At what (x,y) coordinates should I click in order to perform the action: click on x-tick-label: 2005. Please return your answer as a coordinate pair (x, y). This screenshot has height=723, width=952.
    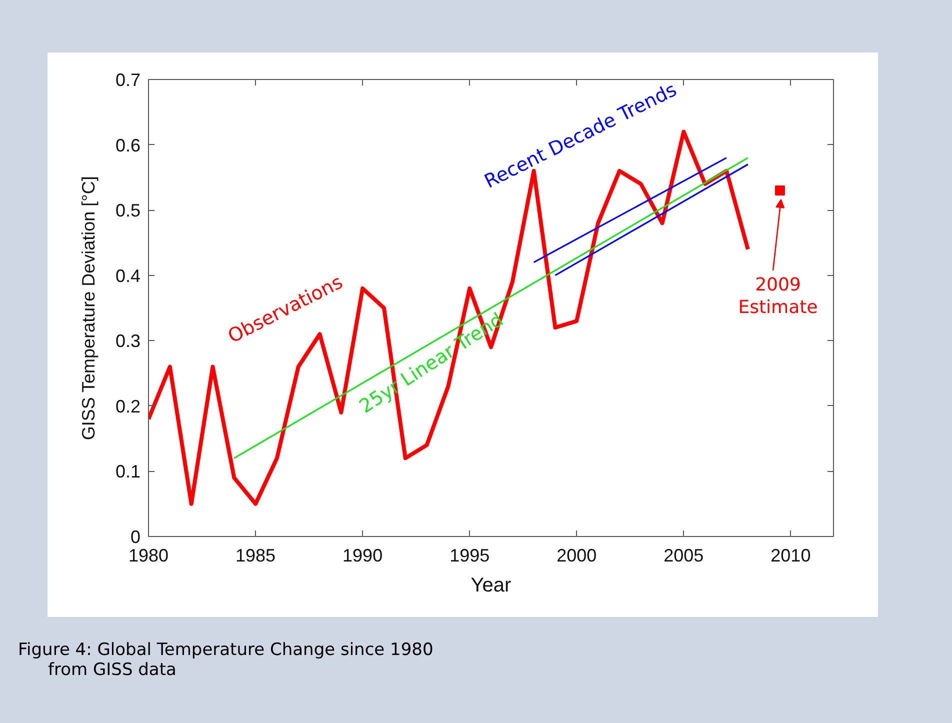
    Looking at the image, I should click on (684, 556).